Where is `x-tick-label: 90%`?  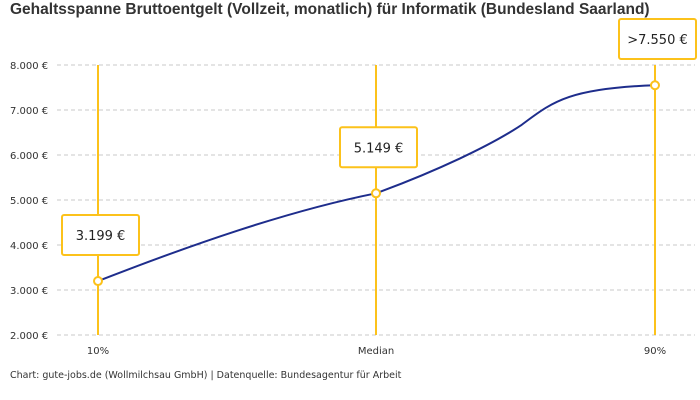 x-tick-label: 90% is located at coordinates (655, 351).